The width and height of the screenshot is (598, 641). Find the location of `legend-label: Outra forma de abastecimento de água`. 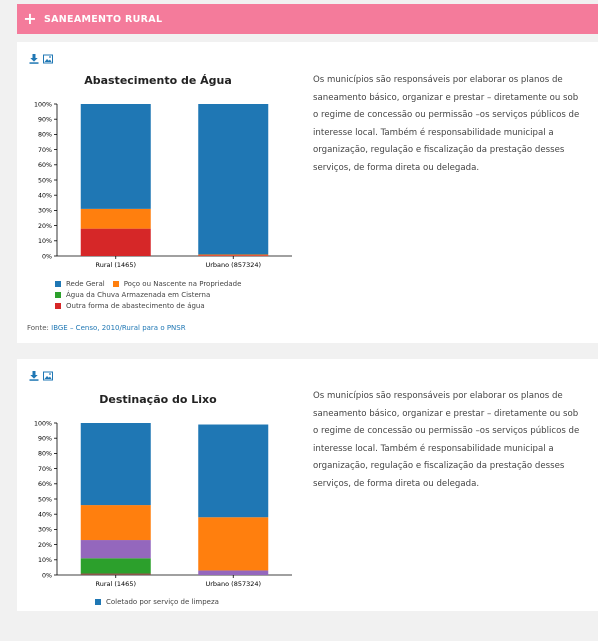

legend-label: Outra forma de abastecimento de água is located at coordinates (135, 306).